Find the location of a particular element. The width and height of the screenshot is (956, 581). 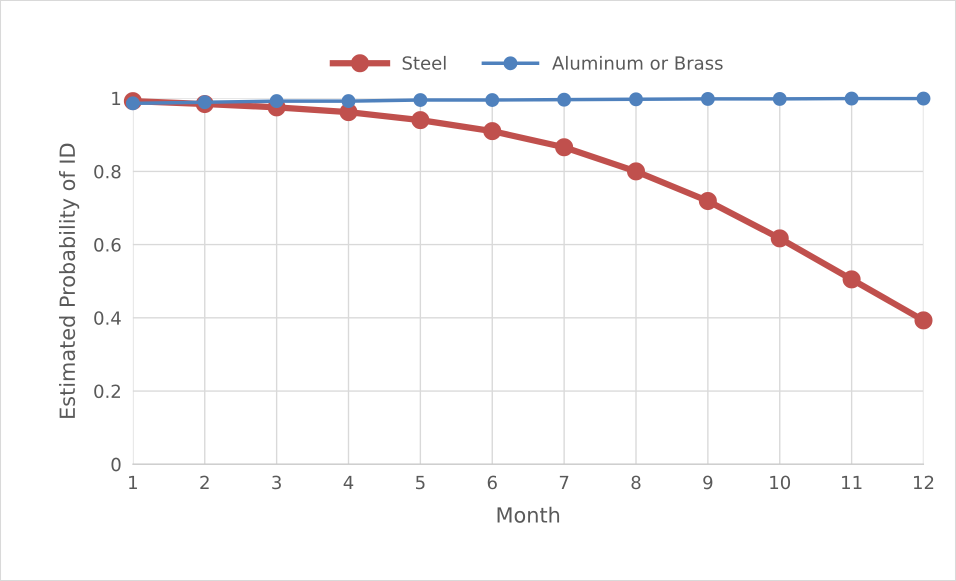

x-tick-label: 2 is located at coordinates (204, 483).